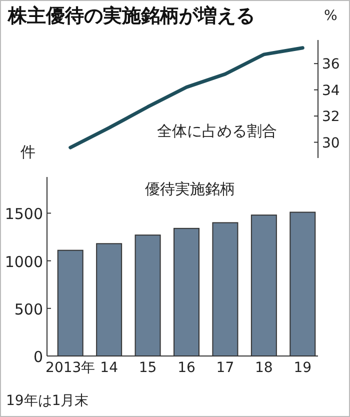 The image size is (350, 417). I want to click on x-tick-label: 17, so click(225, 368).